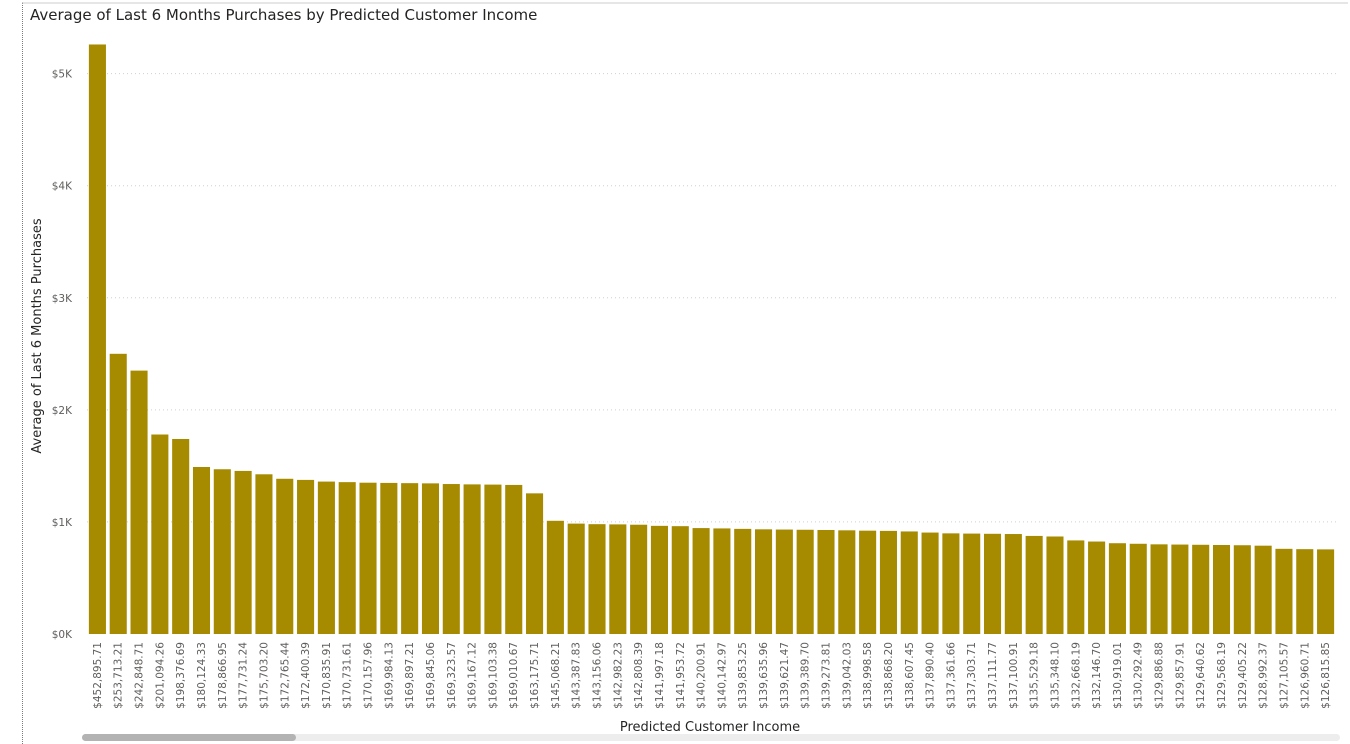 The height and width of the screenshot is (744, 1350). What do you see at coordinates (1097, 675) in the screenshot?
I see `x-tick-label: $132,146.70` at bounding box center [1097, 675].